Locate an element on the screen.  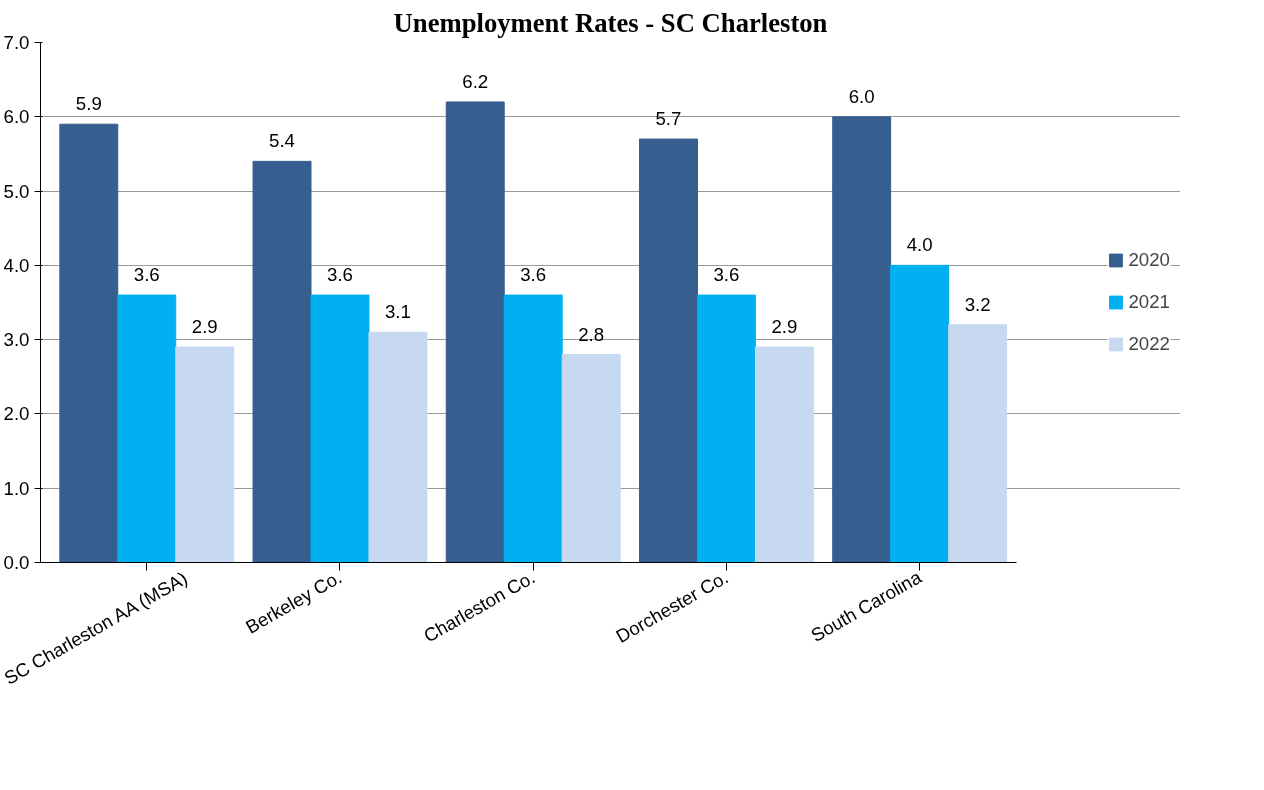
y-tick-label: 1.0 is located at coordinates (16, 488).